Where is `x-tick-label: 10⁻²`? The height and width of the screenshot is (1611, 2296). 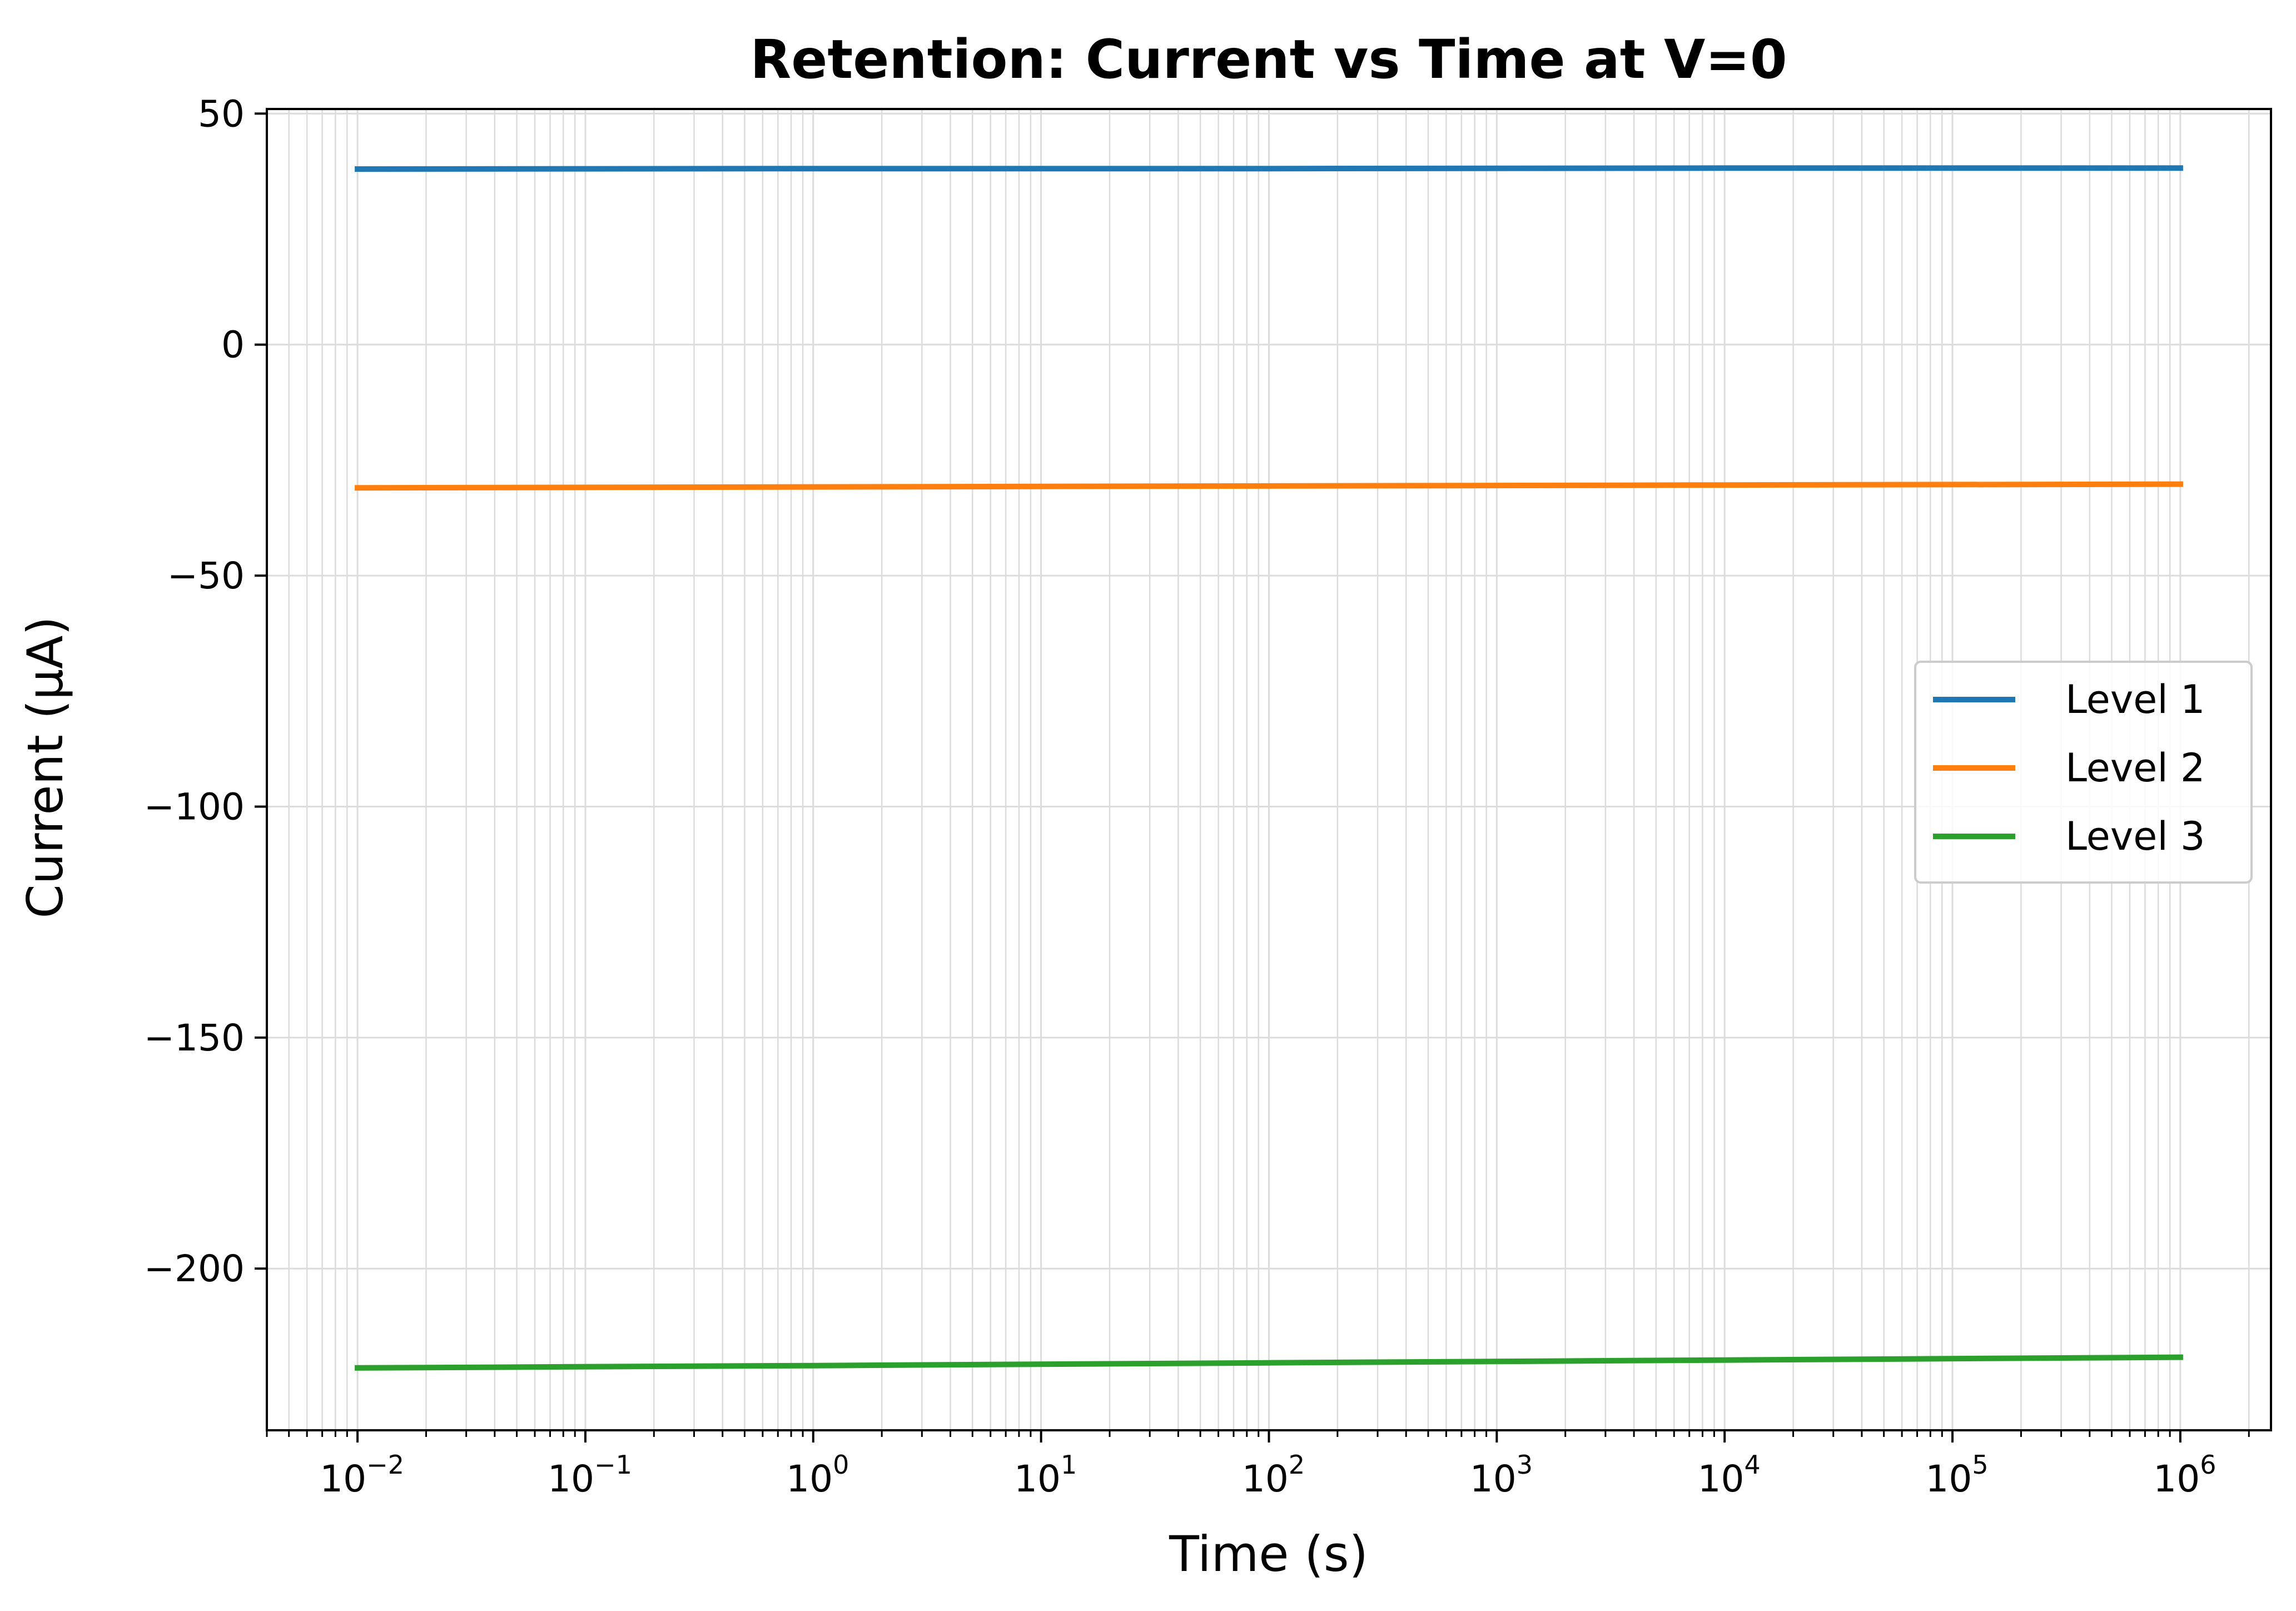
x-tick-label: 10⁻² is located at coordinates (362, 1475).